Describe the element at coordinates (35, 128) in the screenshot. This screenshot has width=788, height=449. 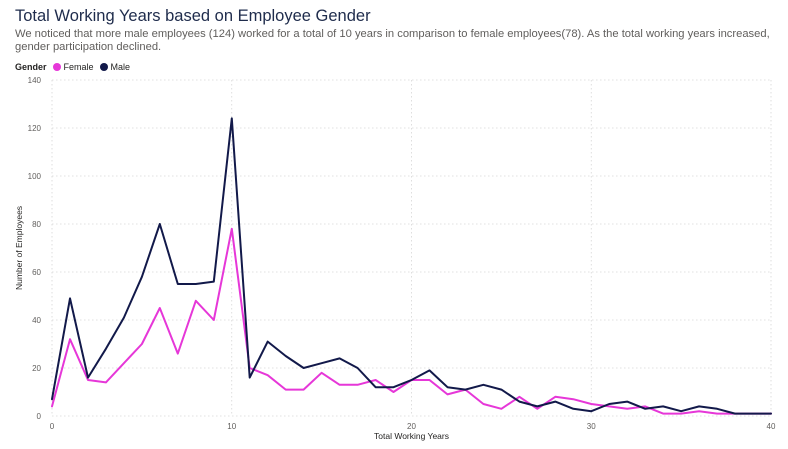
I see `y-tick-label: 120` at that location.